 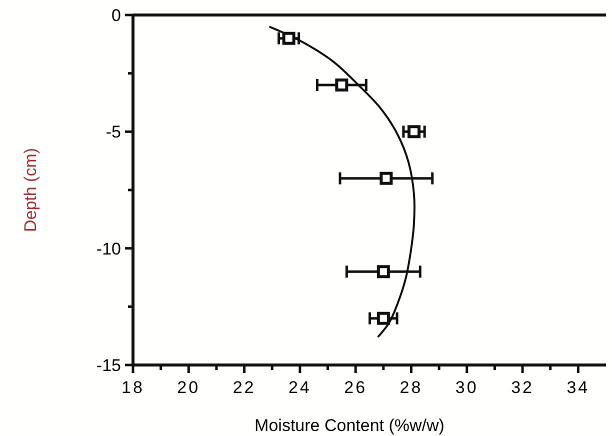 I want to click on y-tick-label: -5, so click(x=113, y=132).